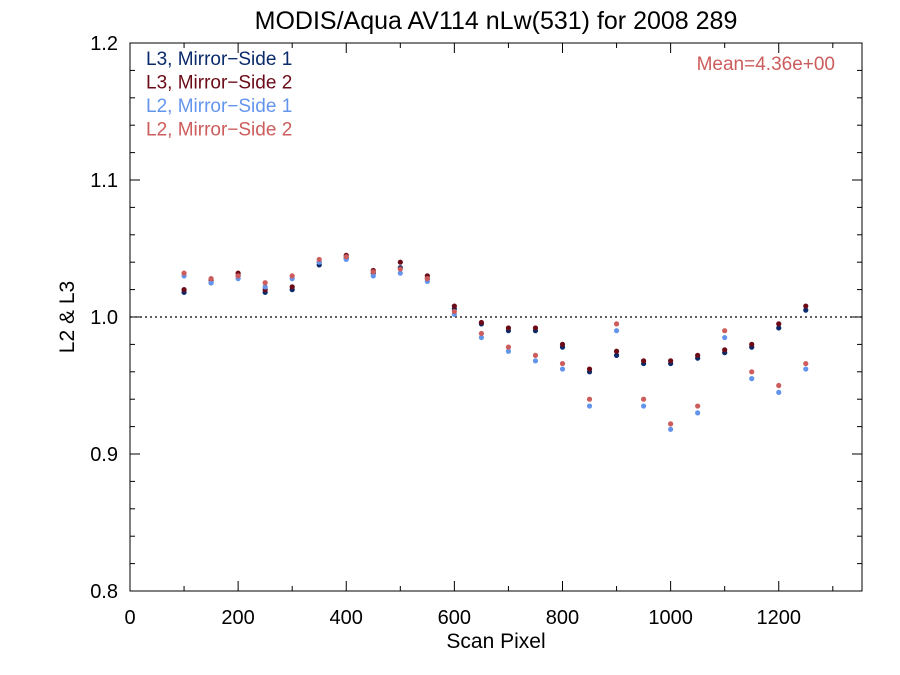 This screenshot has height=675, width=900. Describe the element at coordinates (670, 618) in the screenshot. I see `x-tick-label: 1000` at that location.